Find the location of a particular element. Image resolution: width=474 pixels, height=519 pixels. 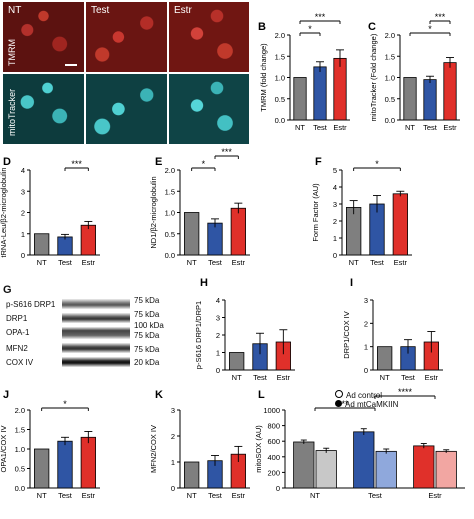

col-label-estr: Estr is located at coordinates (183, 10).